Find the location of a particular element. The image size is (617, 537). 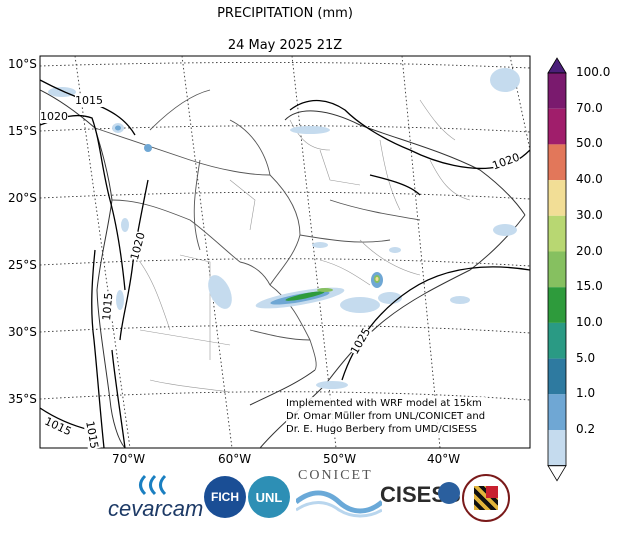

attribution-line: Implemented with WRF model at 15km is located at coordinates (384, 403).